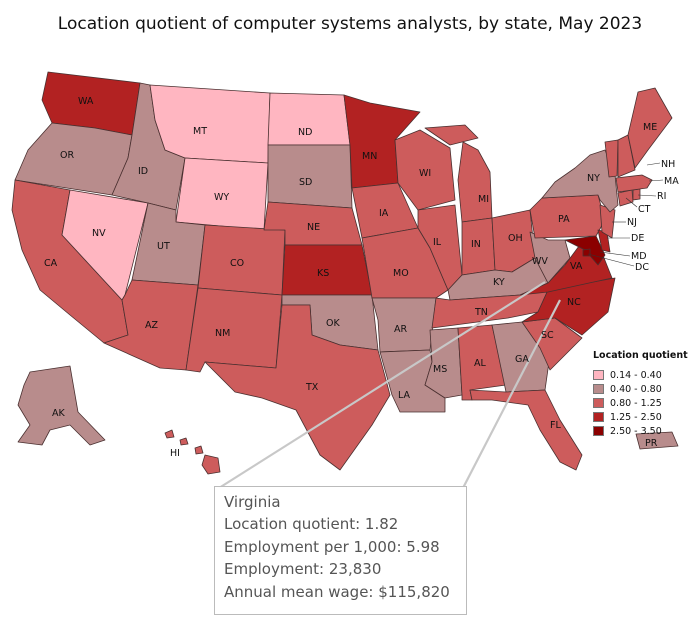 The image size is (700, 629). I want to click on label-HI: HI, so click(175, 453).